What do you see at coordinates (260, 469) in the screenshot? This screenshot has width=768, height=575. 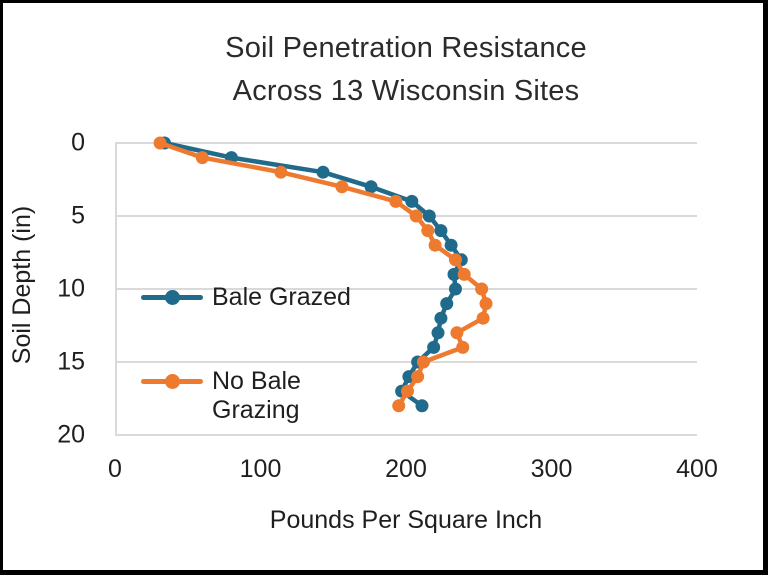 I see `x-tick-label-100: 100` at bounding box center [260, 469].